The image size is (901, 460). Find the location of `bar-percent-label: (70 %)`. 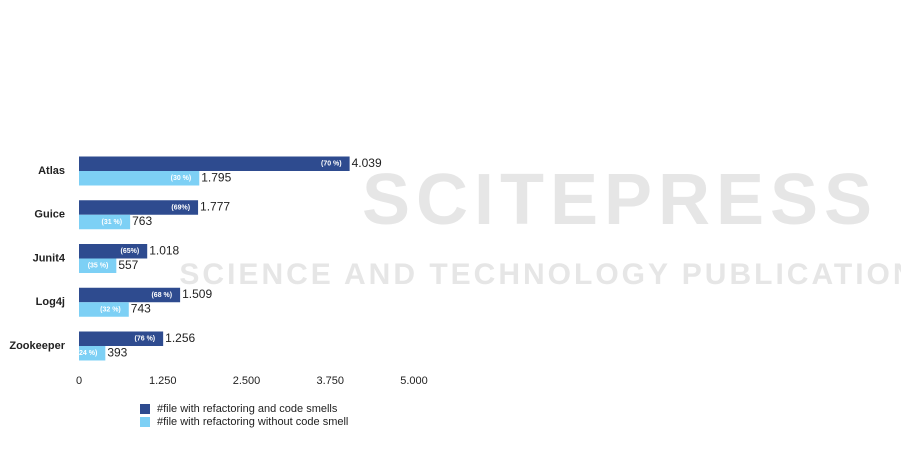

bar-percent-label: (70 %) is located at coordinates (331, 164).